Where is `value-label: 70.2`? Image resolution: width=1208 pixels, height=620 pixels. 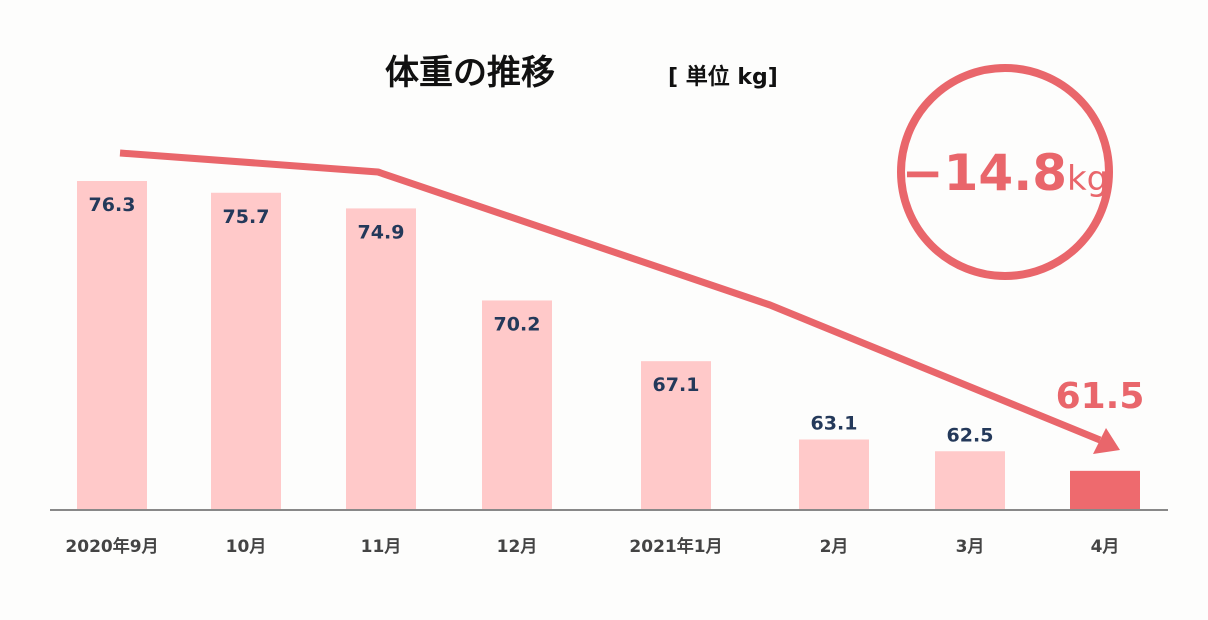 value-label: 70.2 is located at coordinates (517, 324).